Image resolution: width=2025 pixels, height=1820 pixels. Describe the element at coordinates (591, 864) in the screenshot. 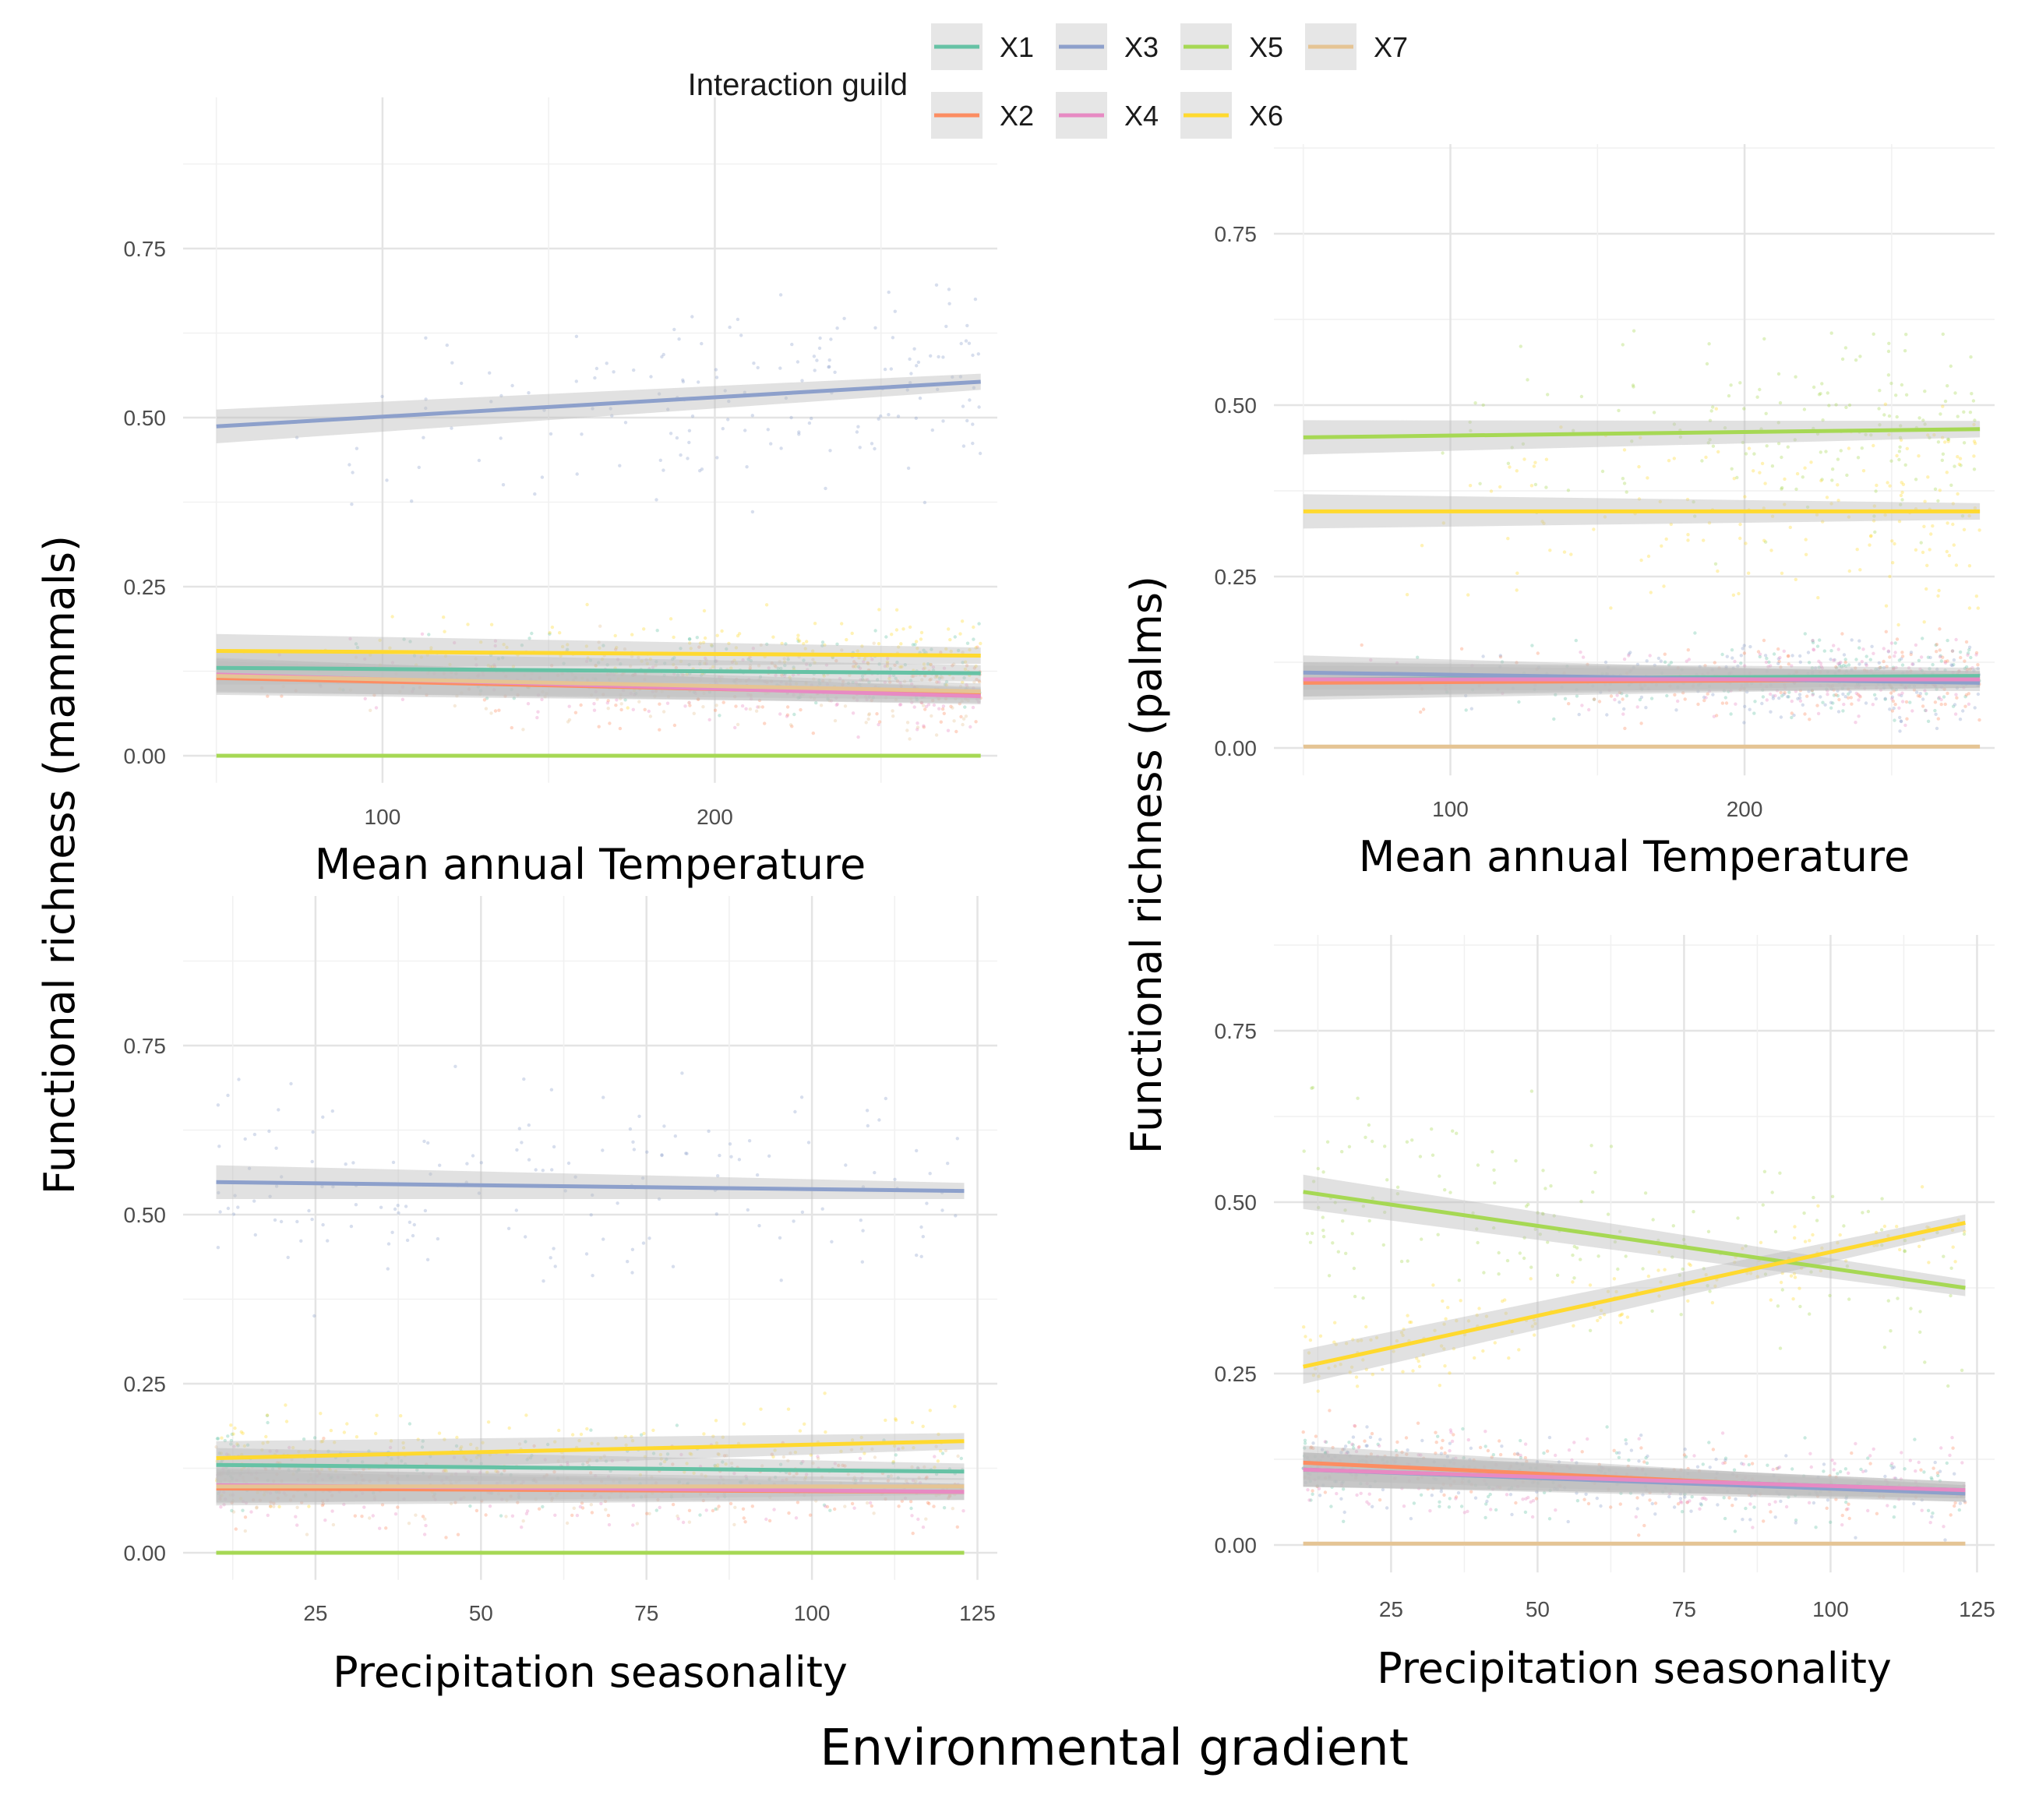

I see `x-axis-title: Mean annual Temperature` at that location.